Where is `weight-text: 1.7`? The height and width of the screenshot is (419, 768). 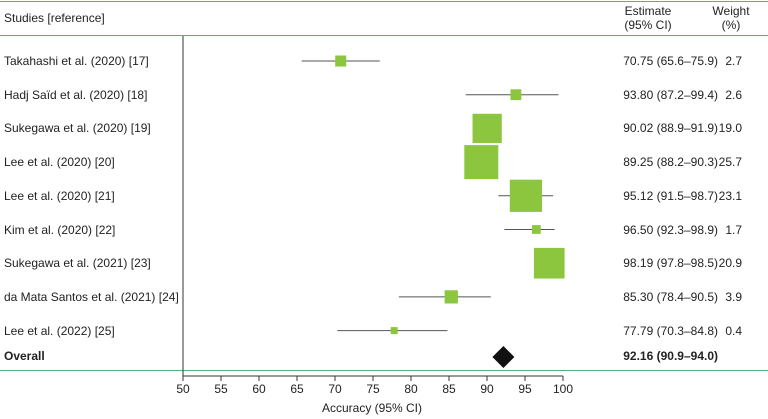
weight-text: 1.7 is located at coordinates (733, 229).